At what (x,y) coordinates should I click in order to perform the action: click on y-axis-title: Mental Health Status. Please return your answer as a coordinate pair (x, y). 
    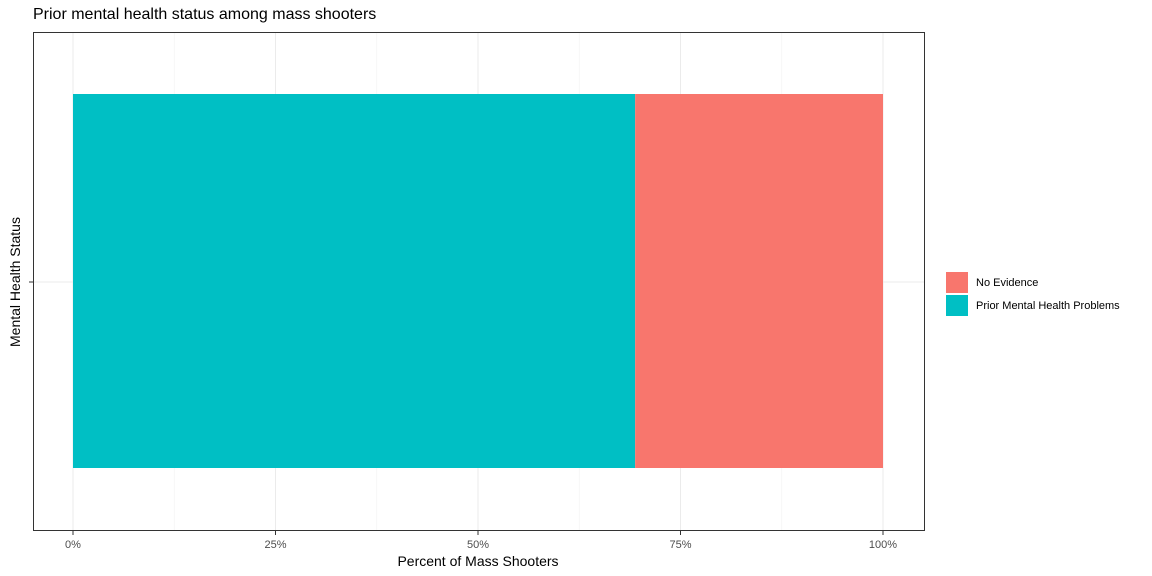
    Looking at the image, I should click on (15, 282).